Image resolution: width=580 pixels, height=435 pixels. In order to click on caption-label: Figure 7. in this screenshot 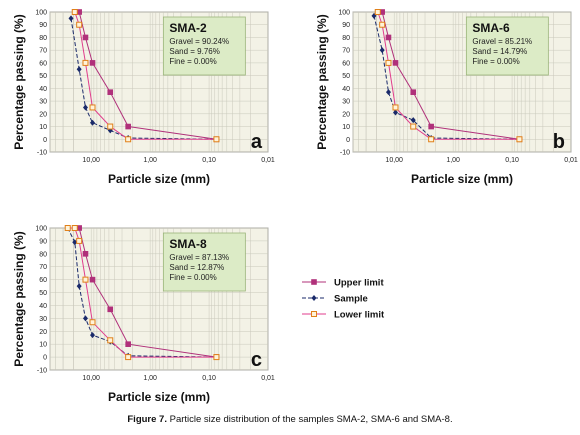, I will do `click(147, 419)`.